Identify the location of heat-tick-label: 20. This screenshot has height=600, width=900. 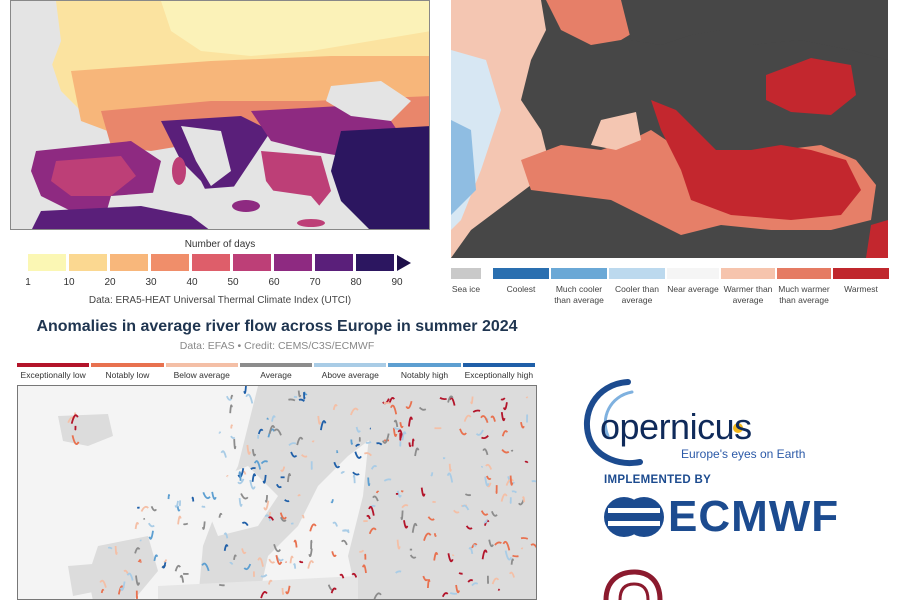
(110, 282).